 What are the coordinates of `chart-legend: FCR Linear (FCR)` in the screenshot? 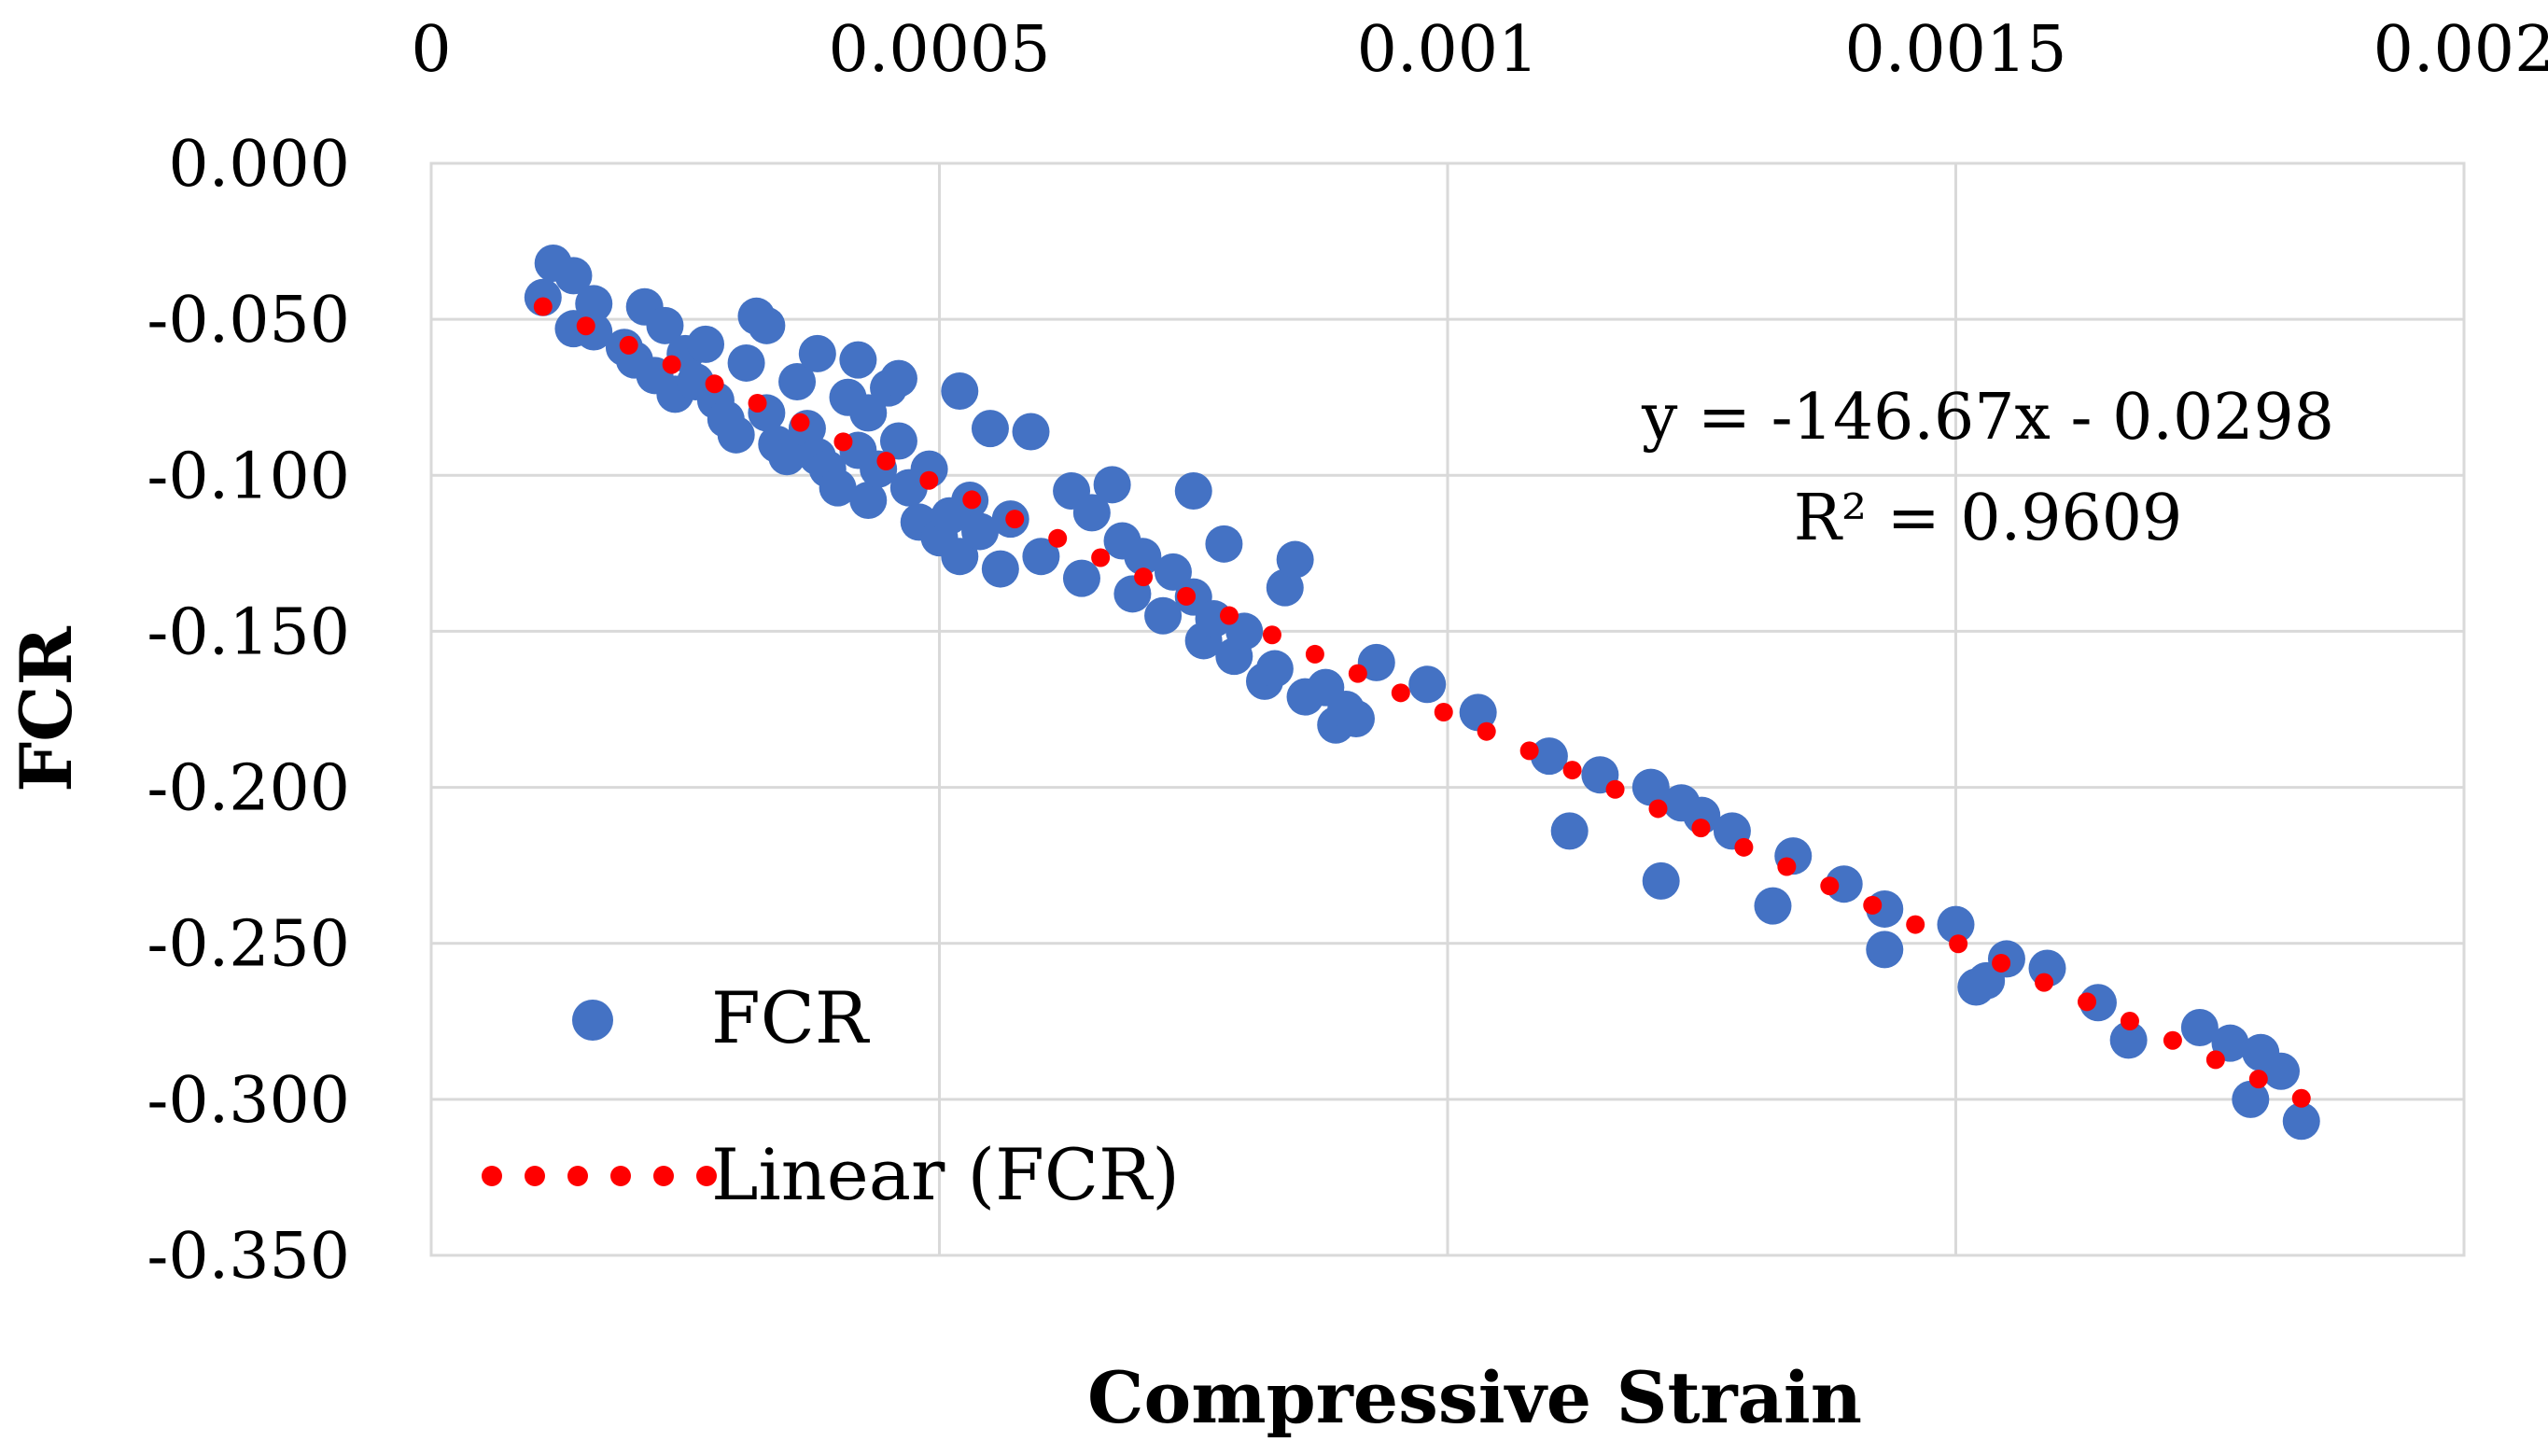 It's located at (831, 1096).